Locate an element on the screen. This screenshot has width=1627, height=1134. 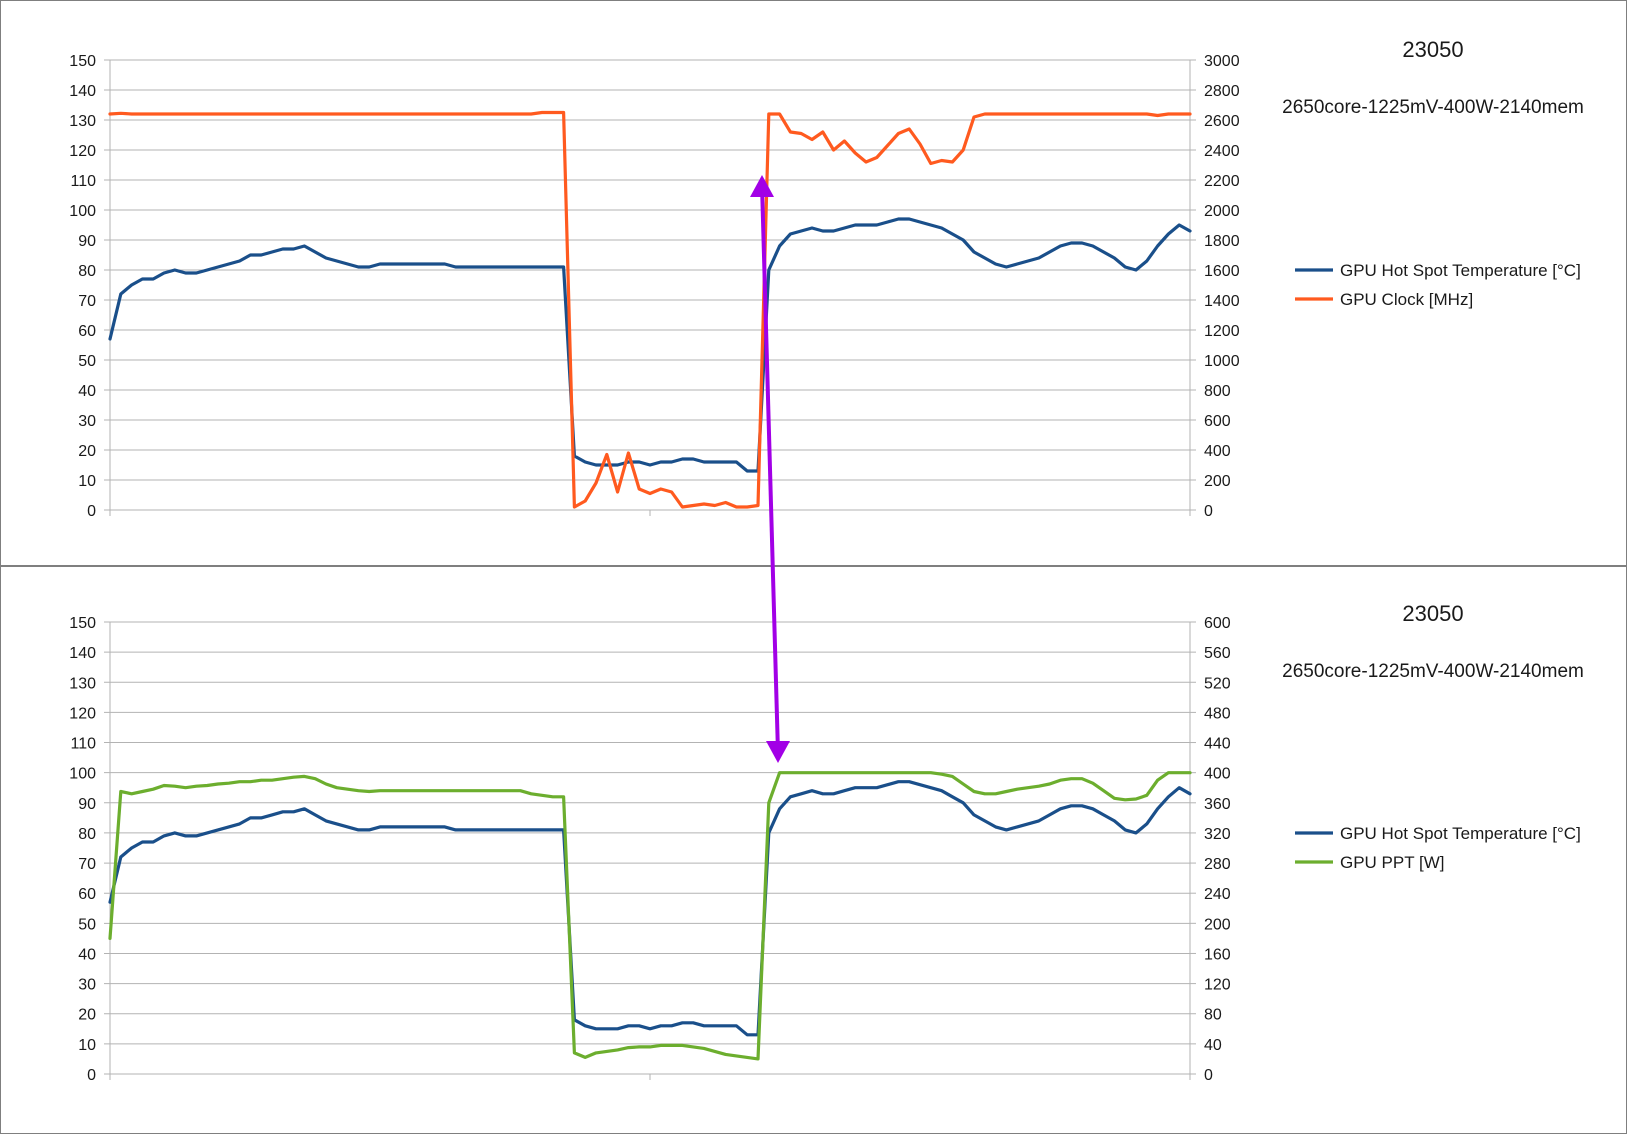
right-tick-label: 160 is located at coordinates (1217, 954).